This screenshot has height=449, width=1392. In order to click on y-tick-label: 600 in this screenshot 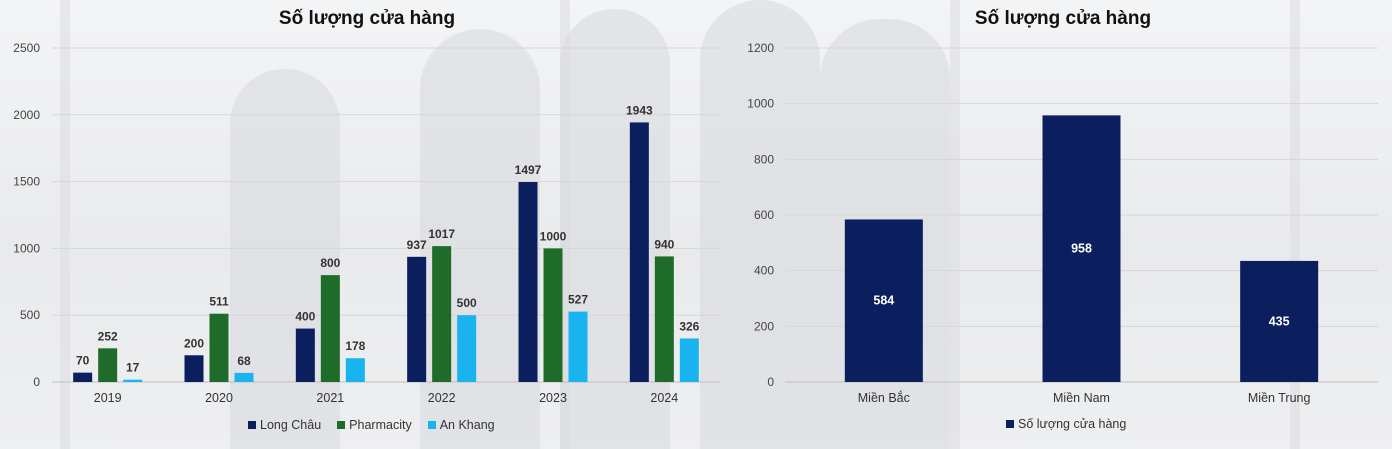, I will do `click(764, 215)`.